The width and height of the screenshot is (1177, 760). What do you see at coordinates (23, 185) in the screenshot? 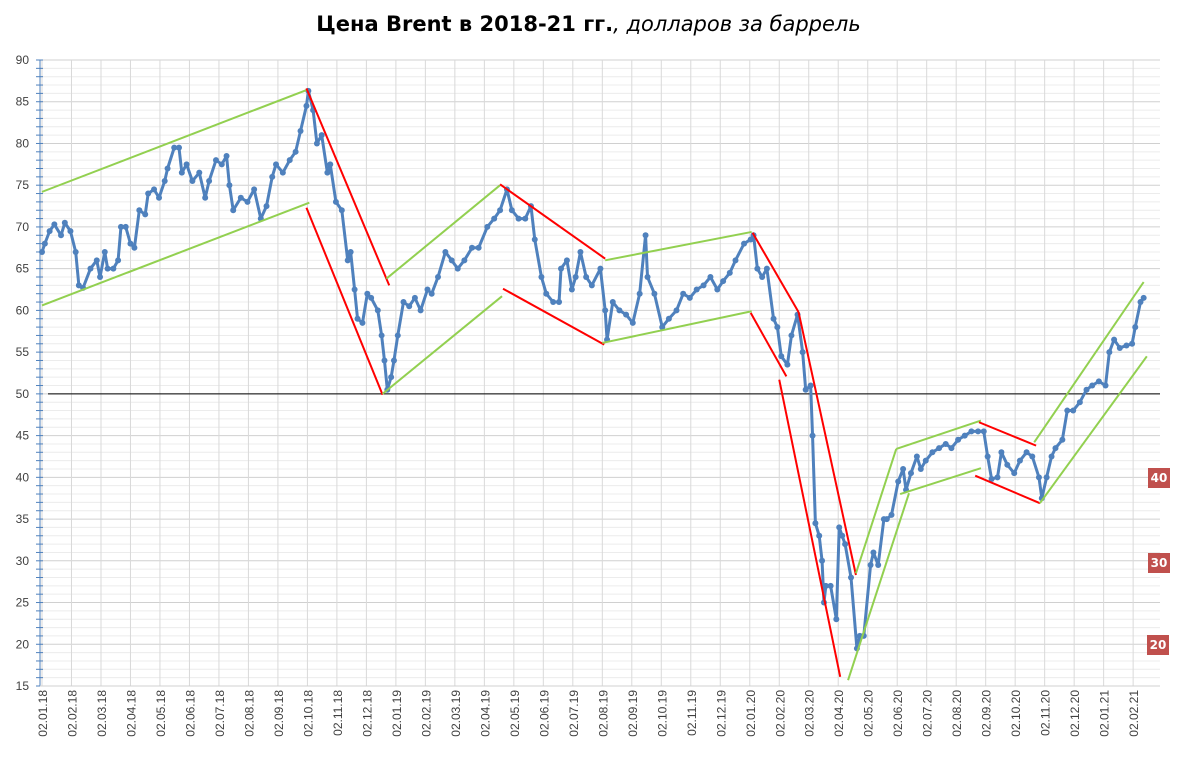
I see `y-tick-label: 75` at bounding box center [23, 185].